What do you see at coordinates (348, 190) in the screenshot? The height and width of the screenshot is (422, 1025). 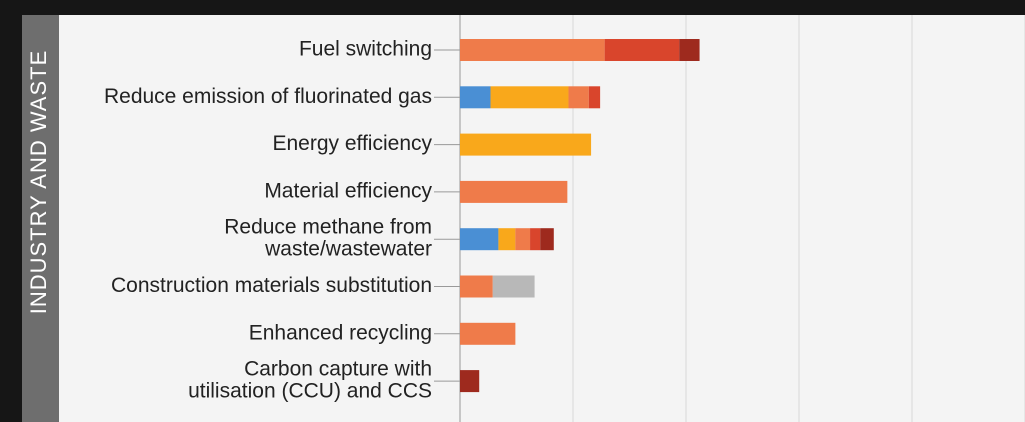 I see `category-label: Material efficiency` at bounding box center [348, 190].